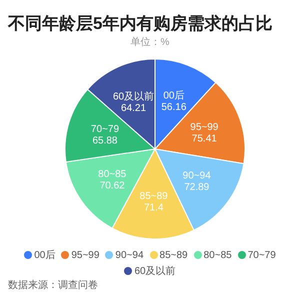 Image resolution: width=300 pixels, height=300 pixels. What do you see at coordinates (174, 107) in the screenshot?
I see `data-label: 56.16` at bounding box center [174, 107].